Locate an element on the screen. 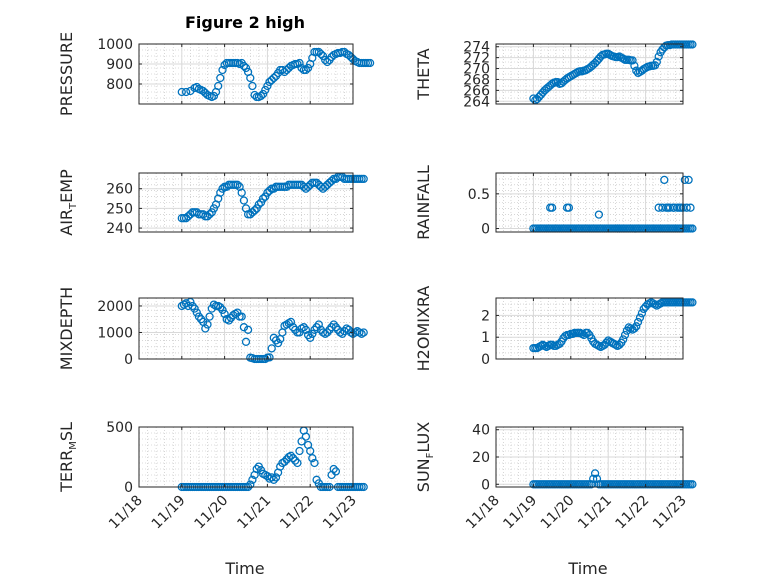 Image resolution: width=778 pixels, height=583 pixels. y-tick-label: 264 is located at coordinates (476, 102).